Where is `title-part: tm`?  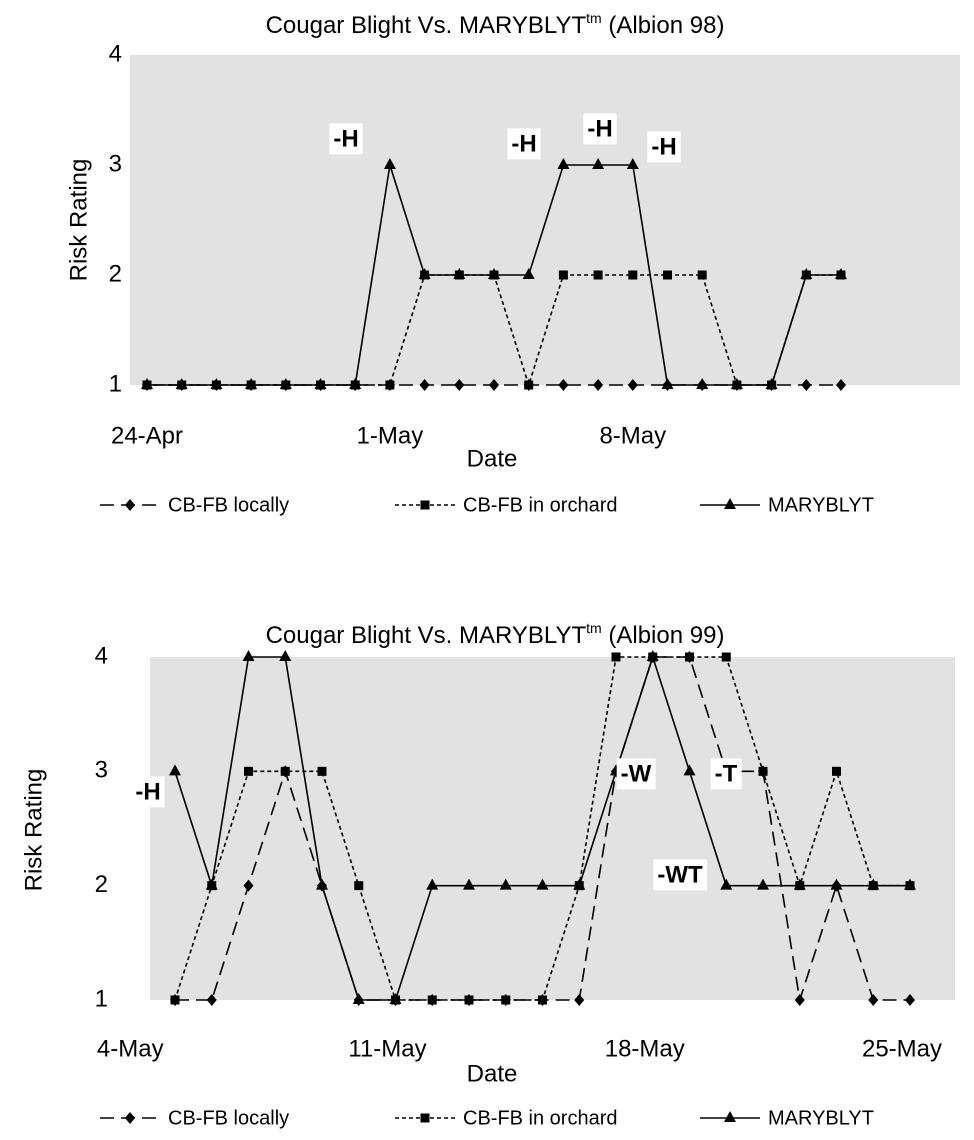
title-part: tm is located at coordinates (594, 628).